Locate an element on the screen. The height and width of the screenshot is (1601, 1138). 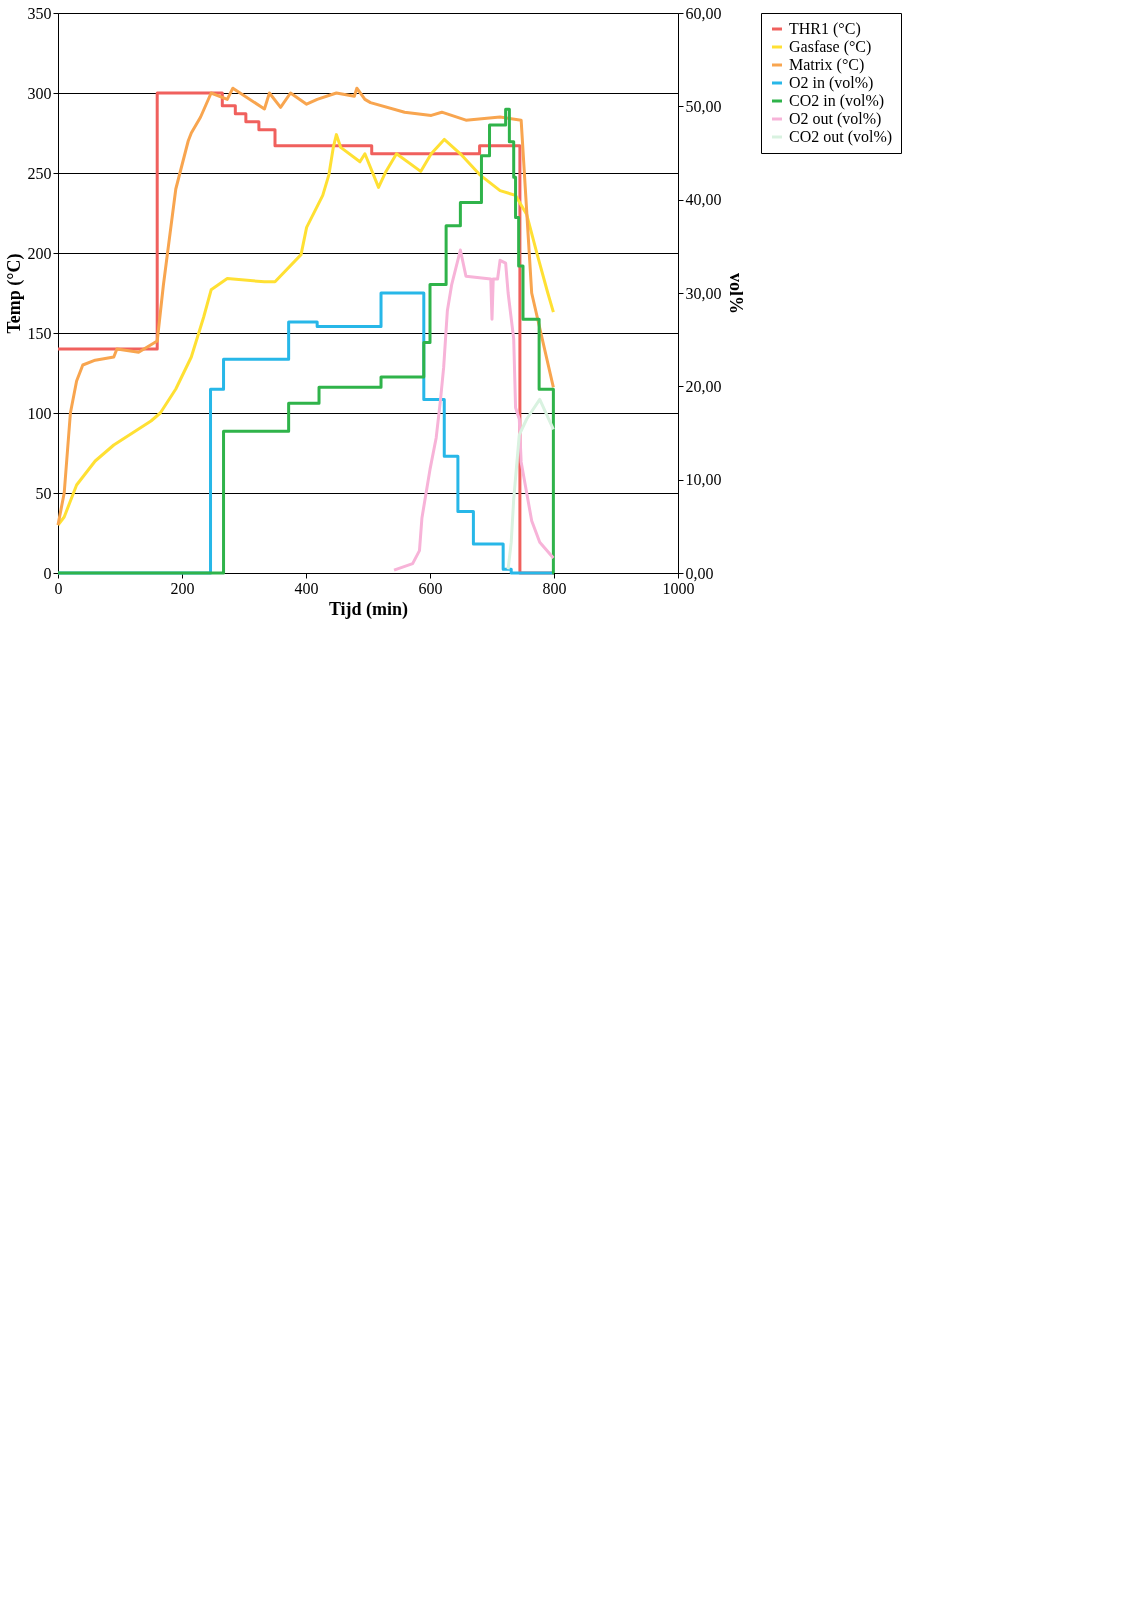
y-tick-label: 200 is located at coordinates (39, 253).